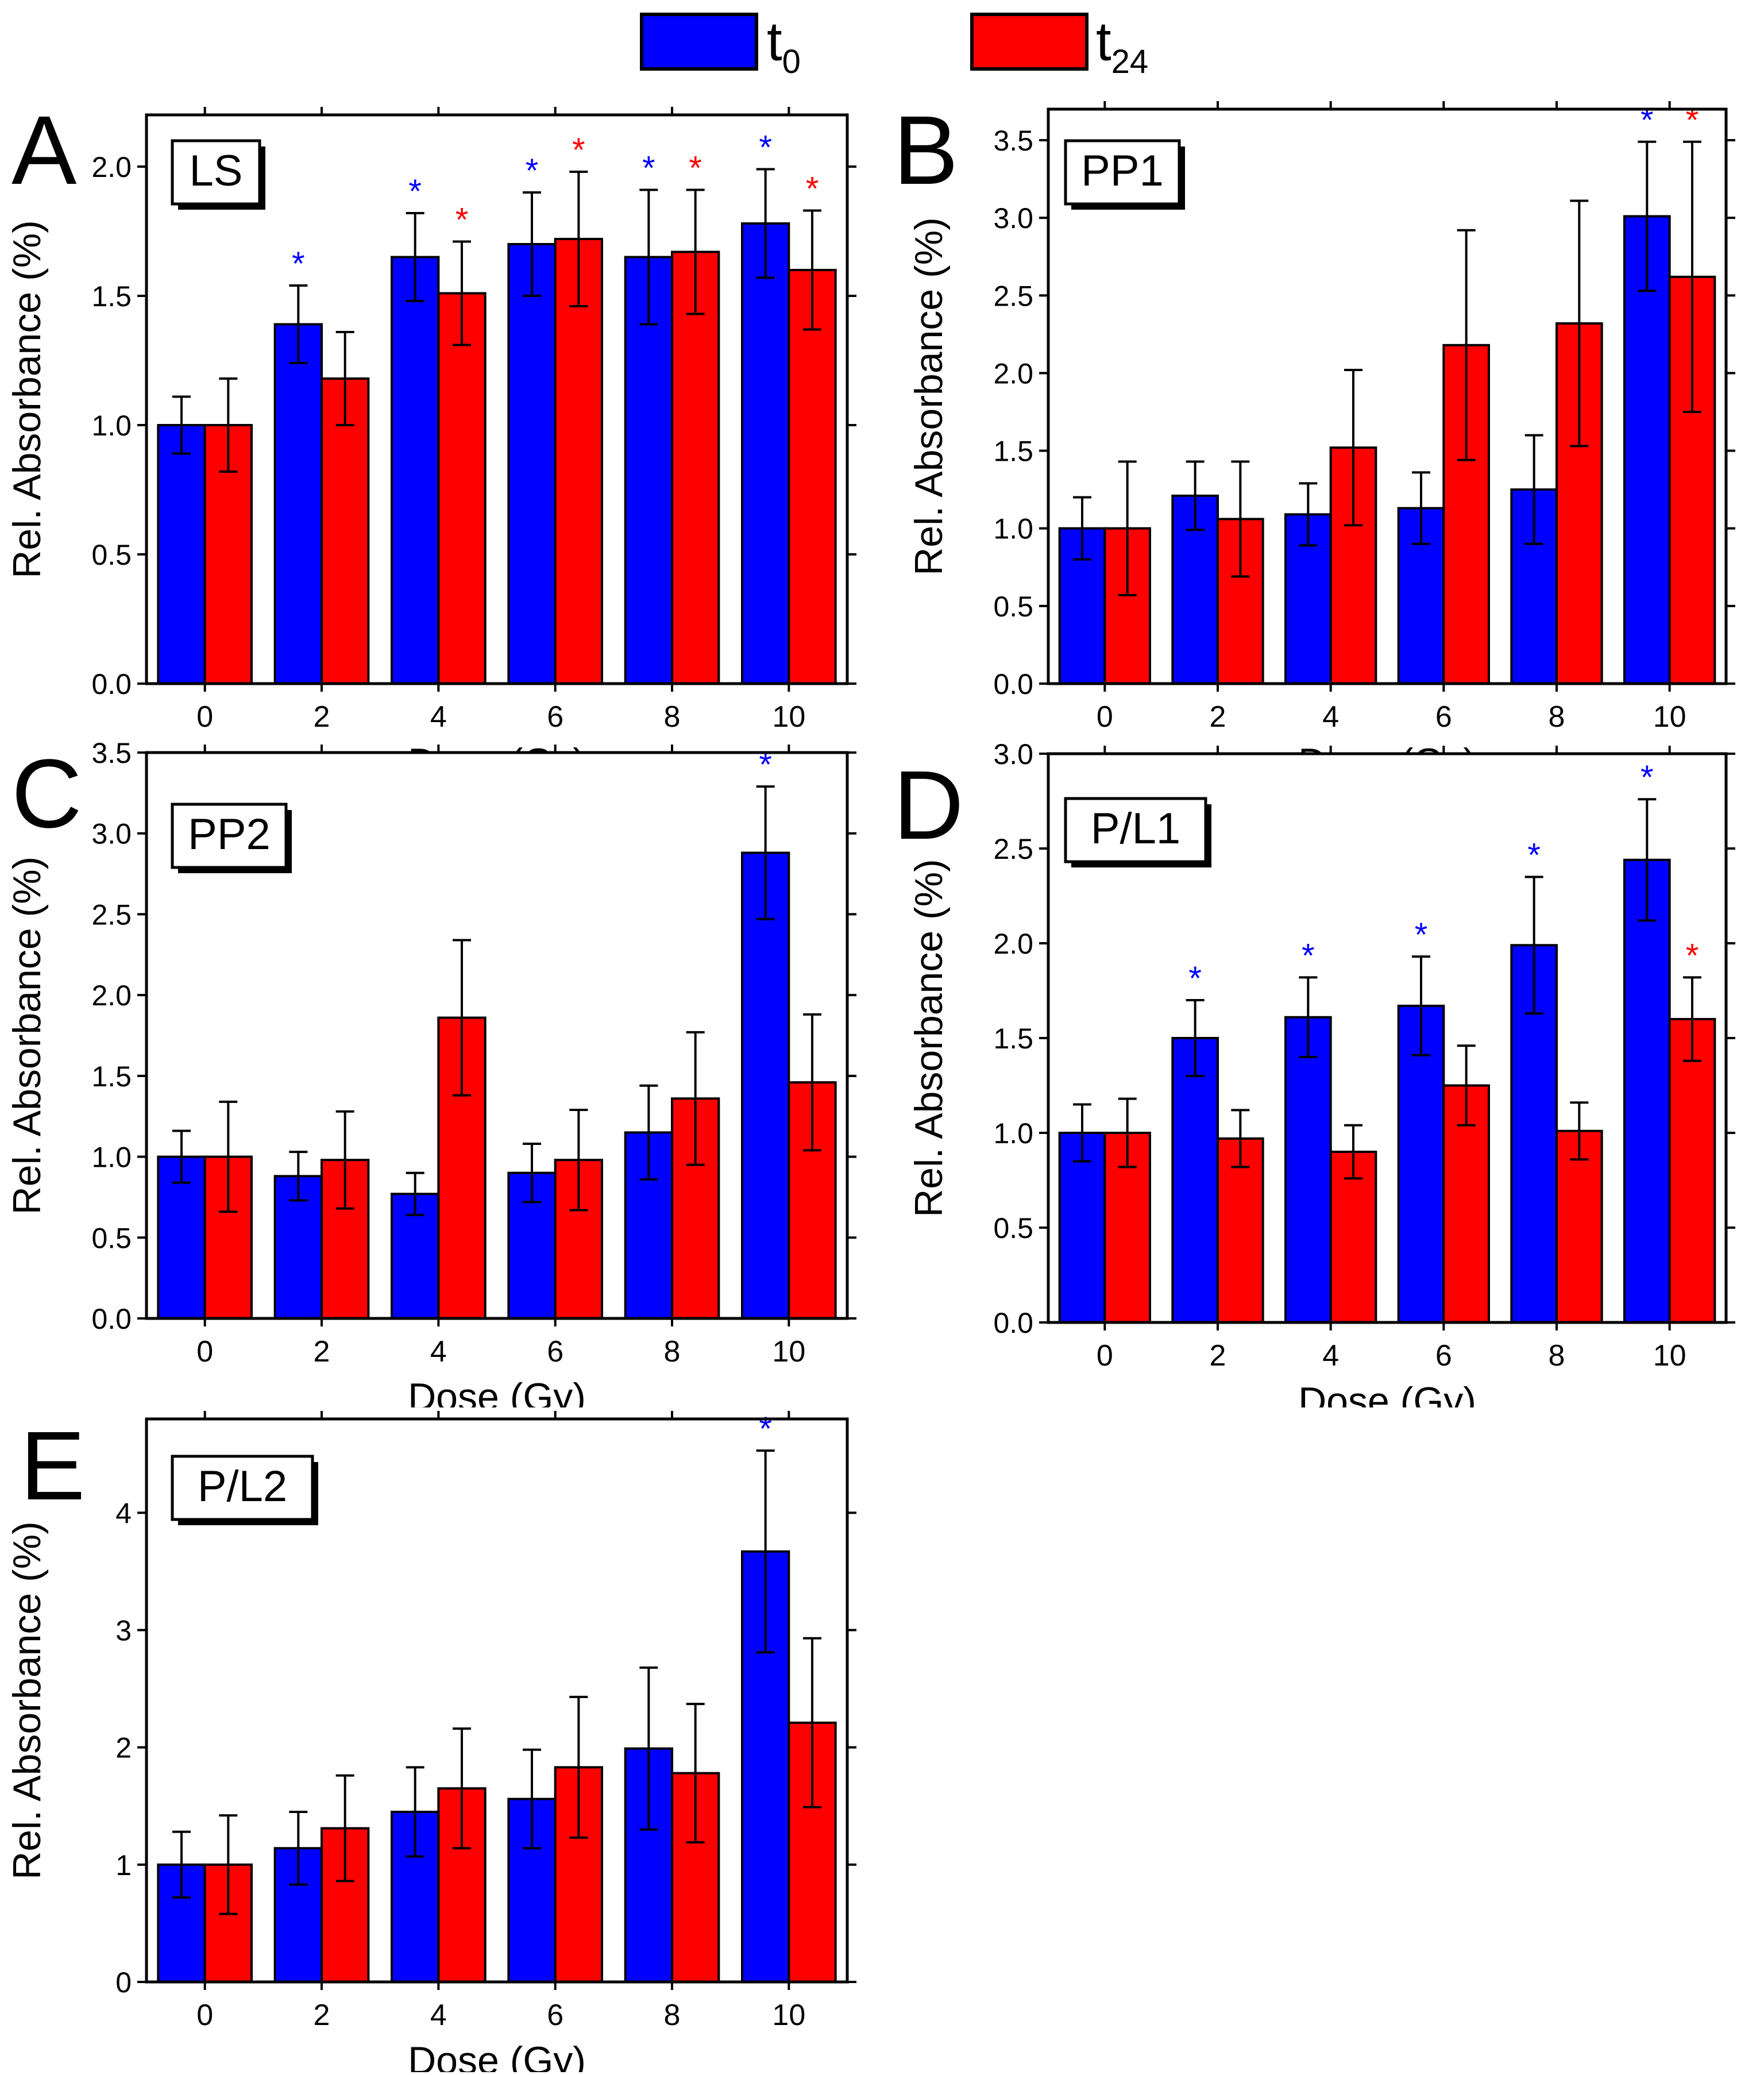  I want to click on legend-swatch-t0, so click(699, 42).